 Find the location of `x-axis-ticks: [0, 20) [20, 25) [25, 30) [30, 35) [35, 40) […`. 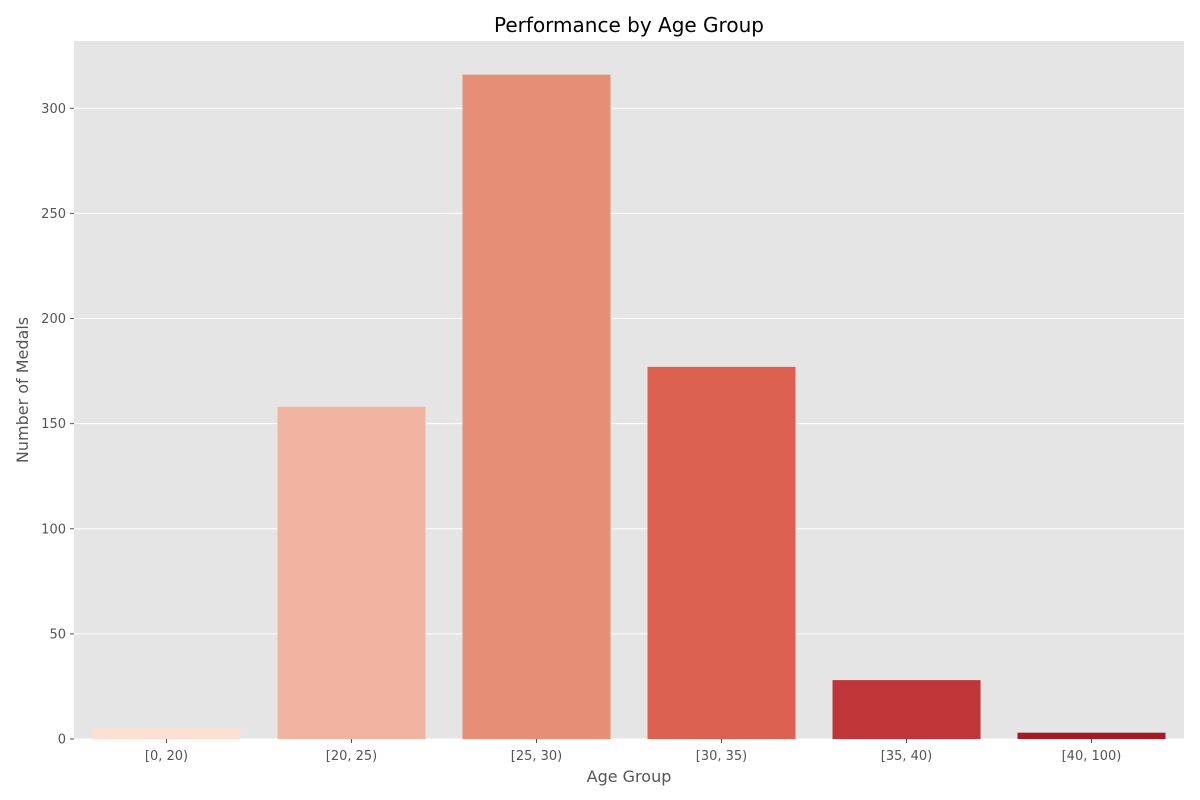

x-axis-ticks: [0, 20) [20, 25) [25, 30) [30, 35) [35, 40) [… is located at coordinates (633, 751).